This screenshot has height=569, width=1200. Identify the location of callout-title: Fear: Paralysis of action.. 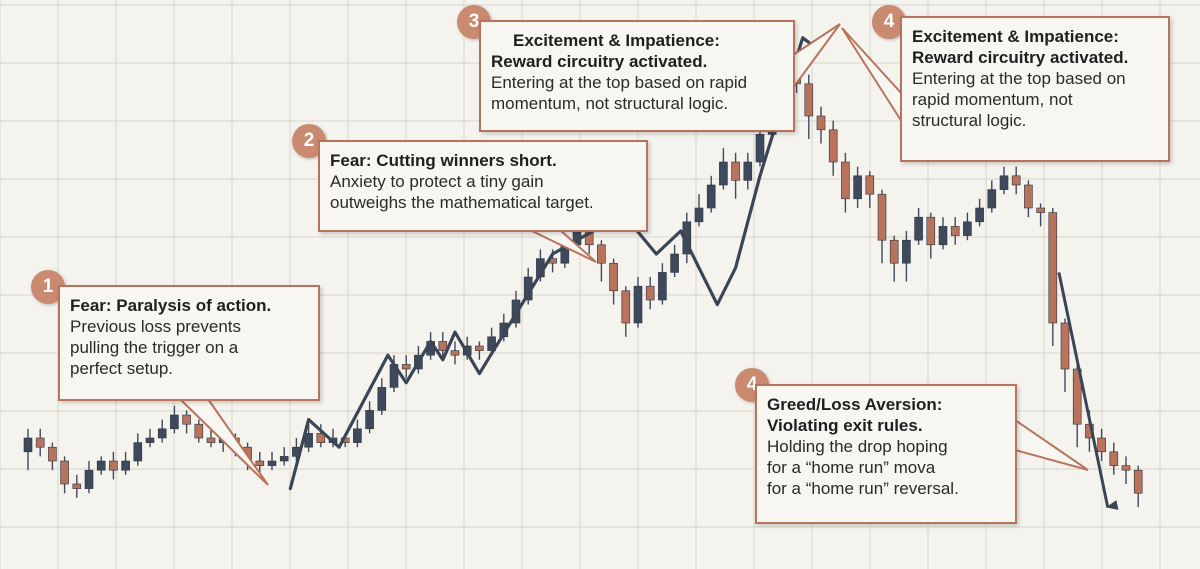
(171, 305).